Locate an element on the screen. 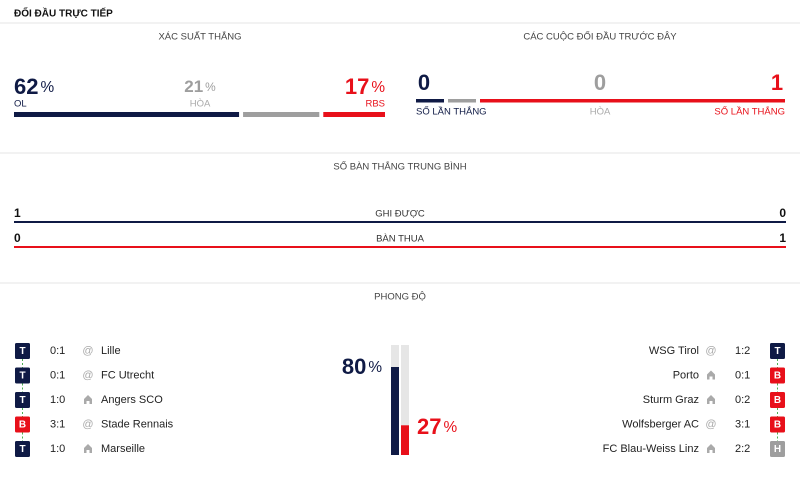 This screenshot has width=800, height=488. score: 1:2 is located at coordinates (742, 351).